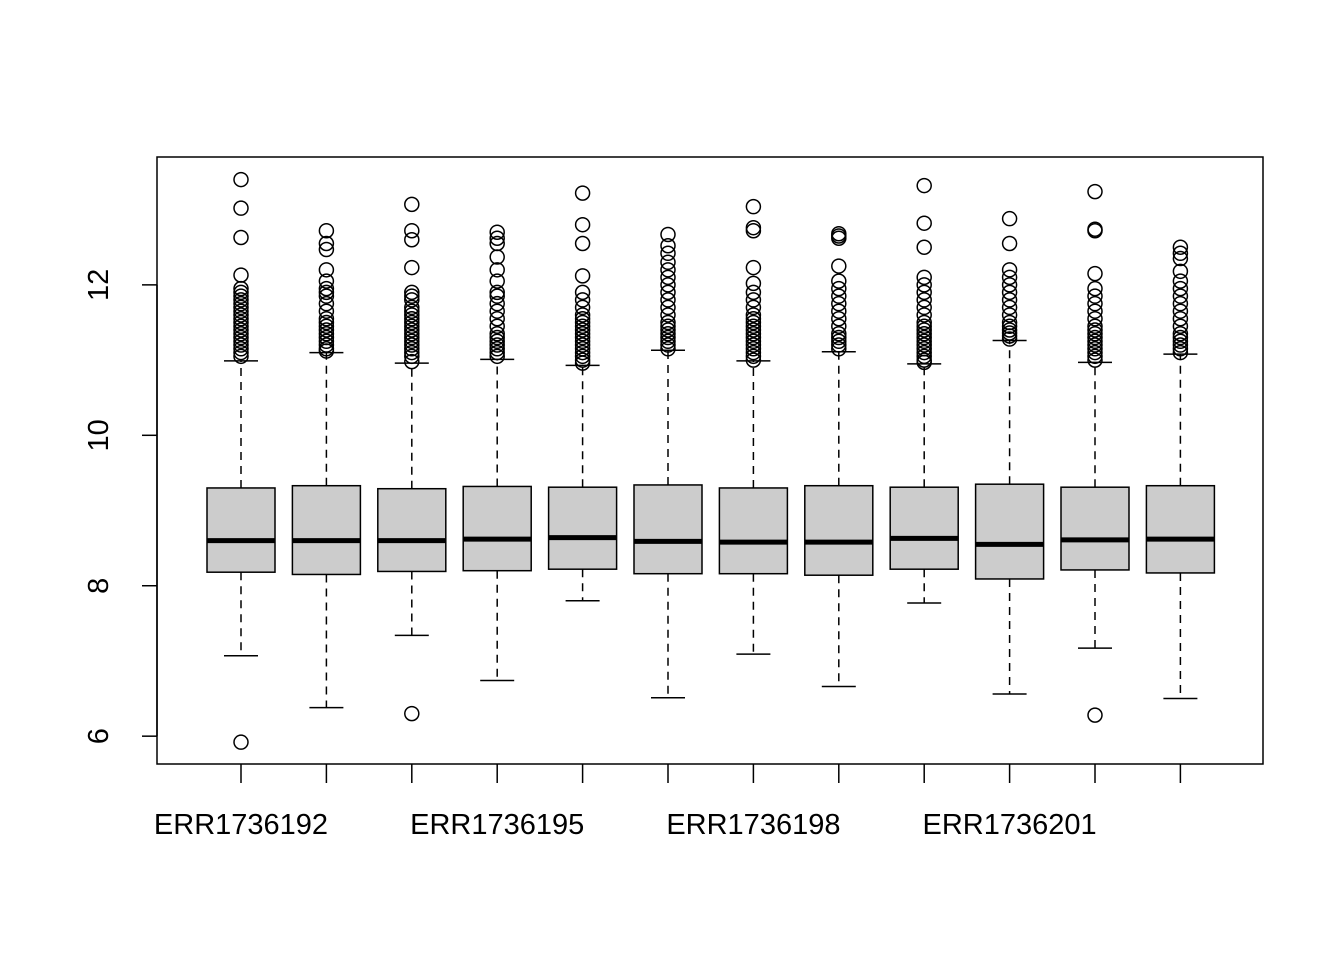  I want to click on x-tick-label: ERR1736192, so click(241, 825).